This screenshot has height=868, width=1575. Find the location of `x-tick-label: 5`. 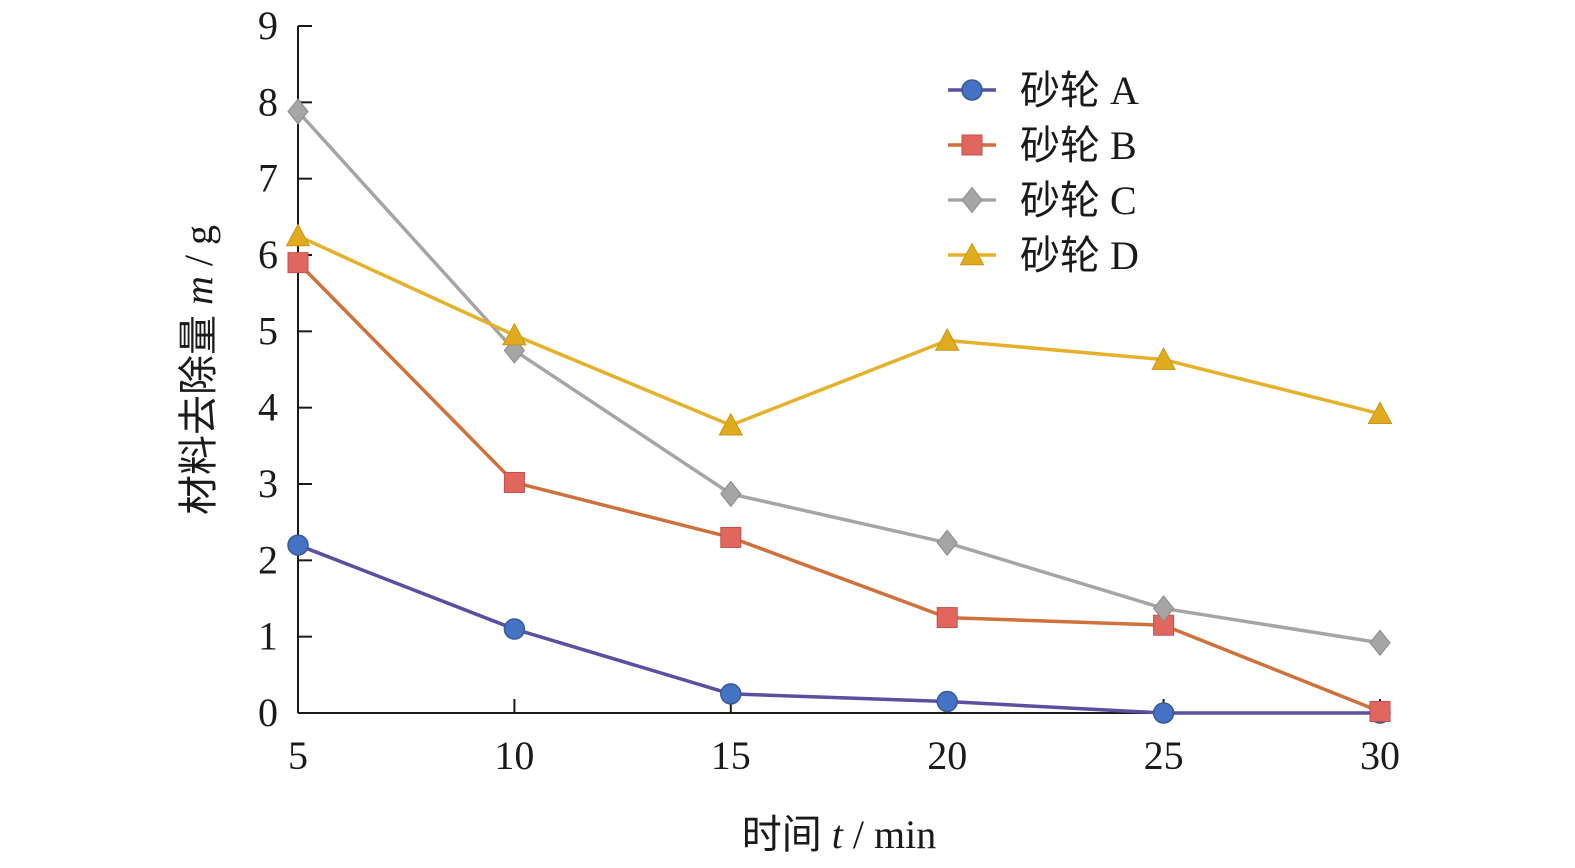

x-tick-label: 5 is located at coordinates (298, 755).